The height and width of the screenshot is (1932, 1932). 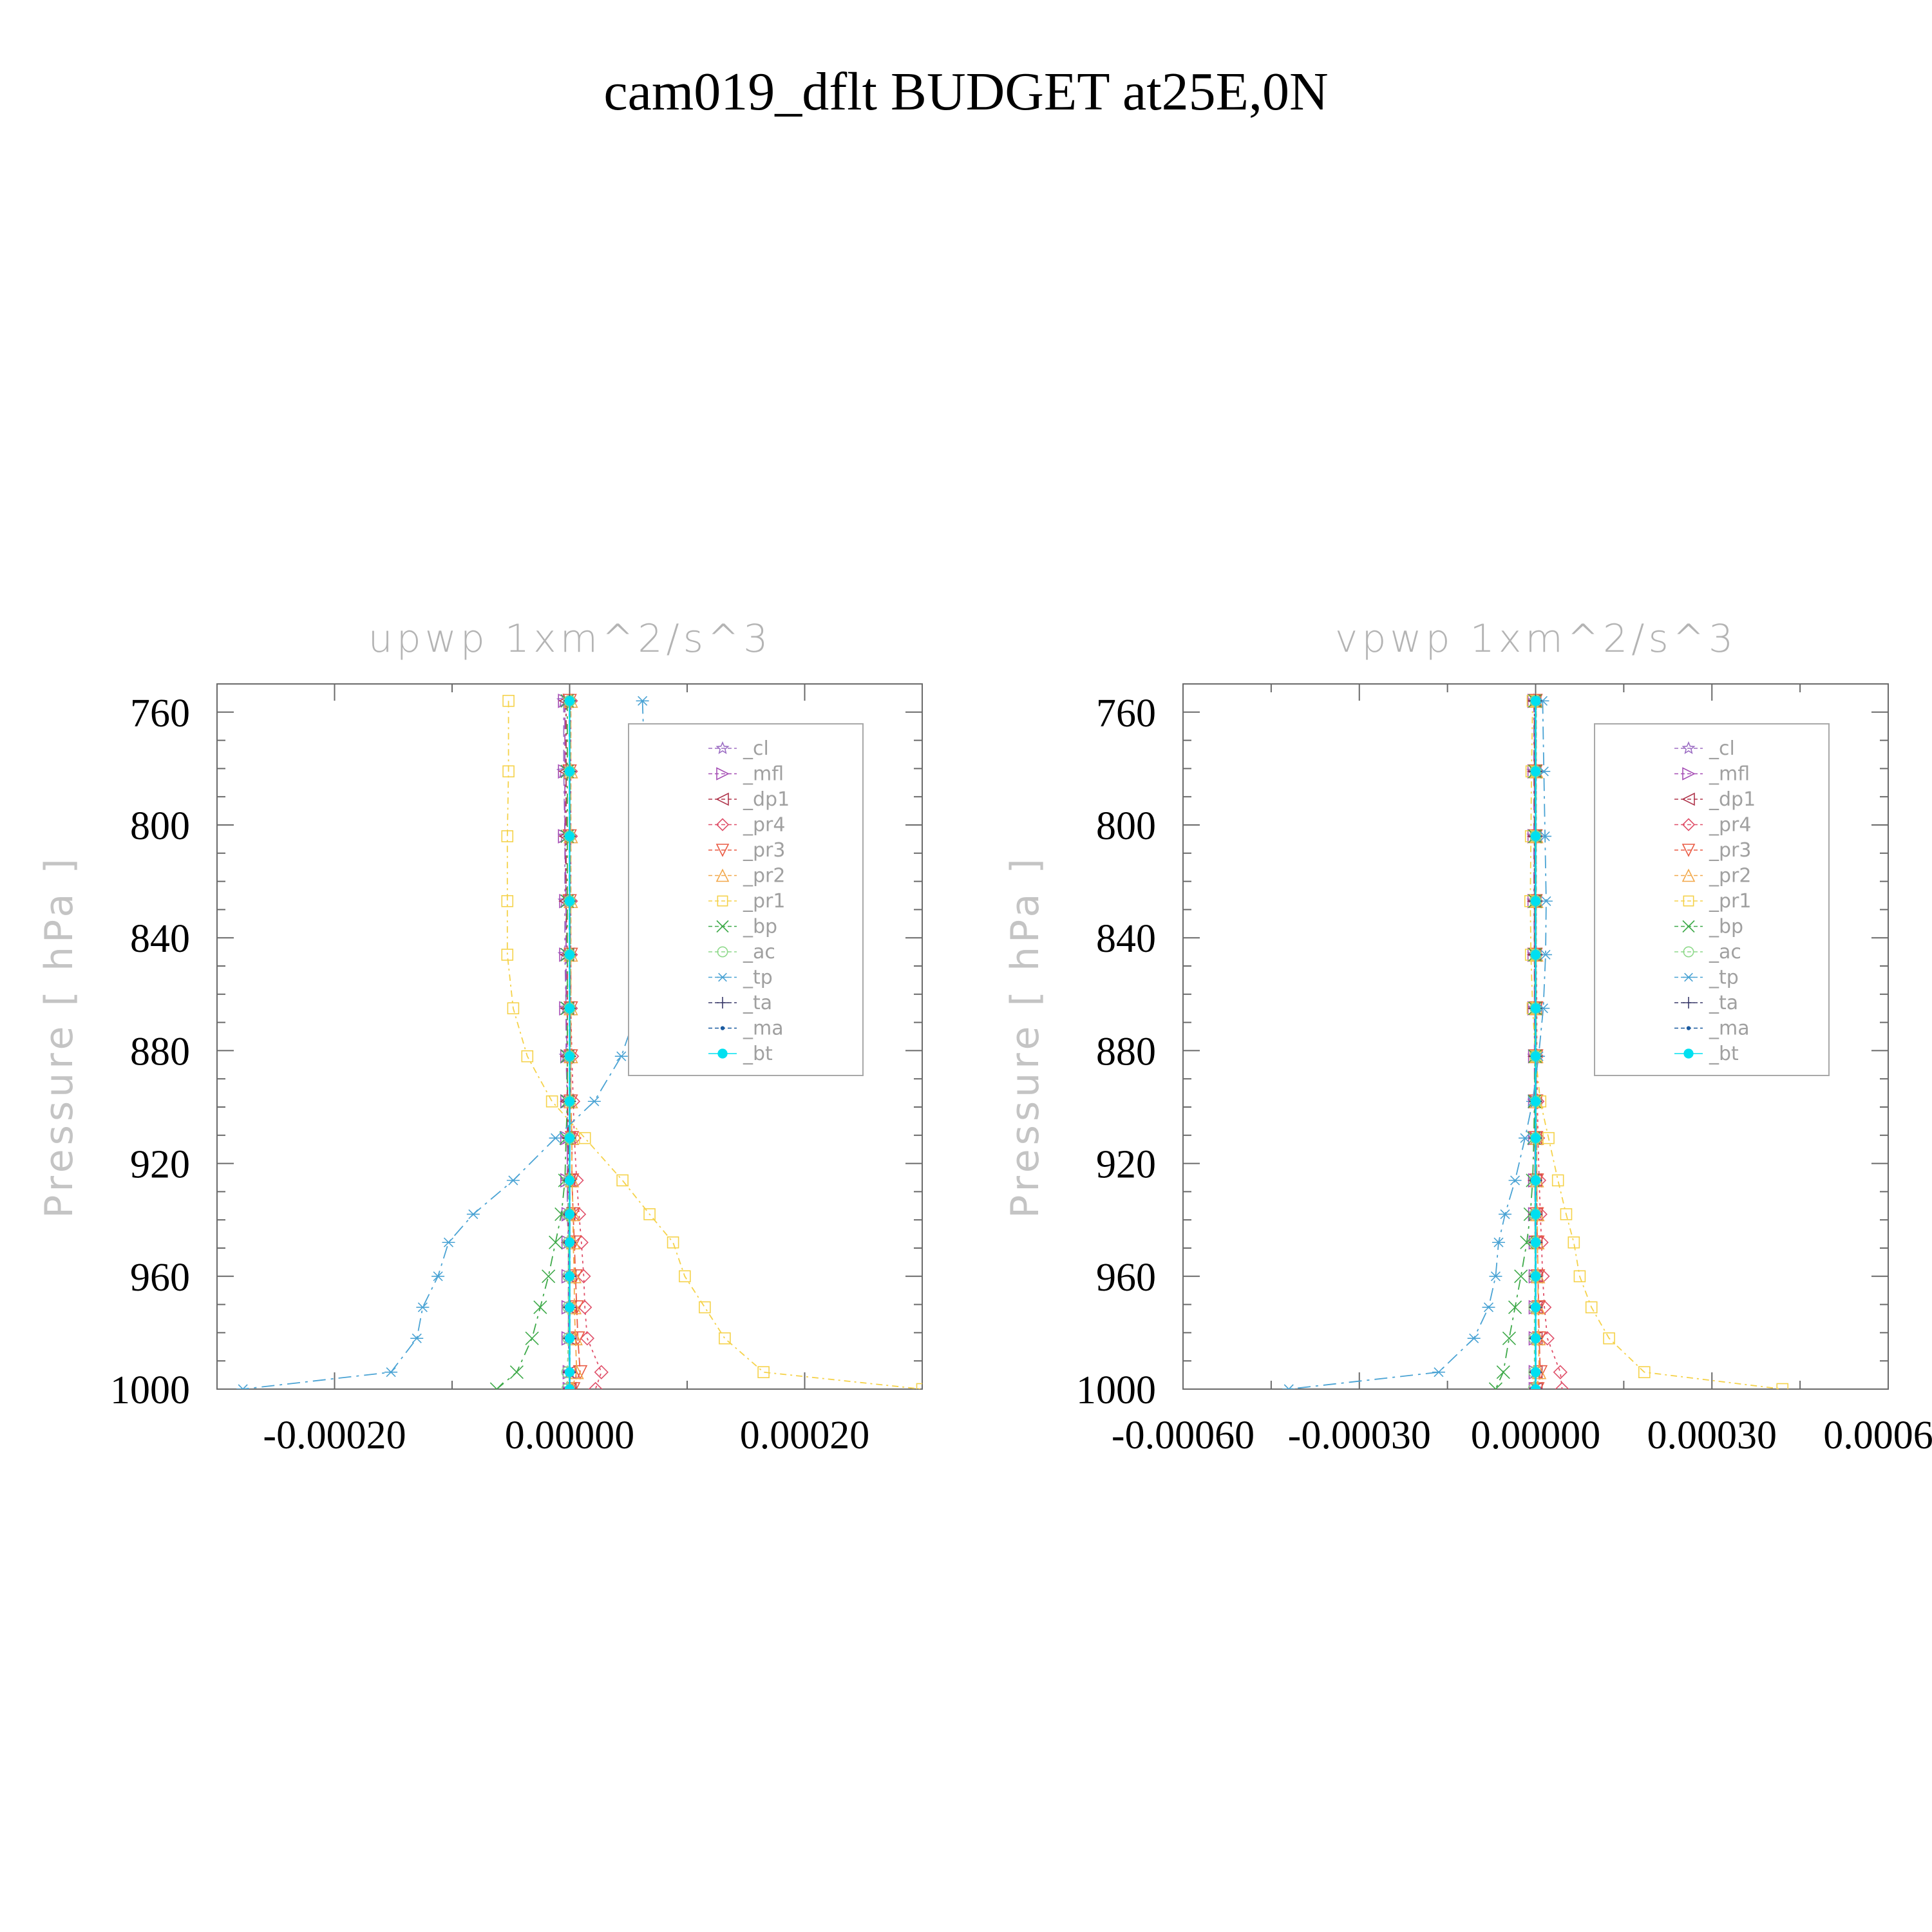 What do you see at coordinates (766, 799) in the screenshot?
I see `legend-label: _dp1` at bounding box center [766, 799].